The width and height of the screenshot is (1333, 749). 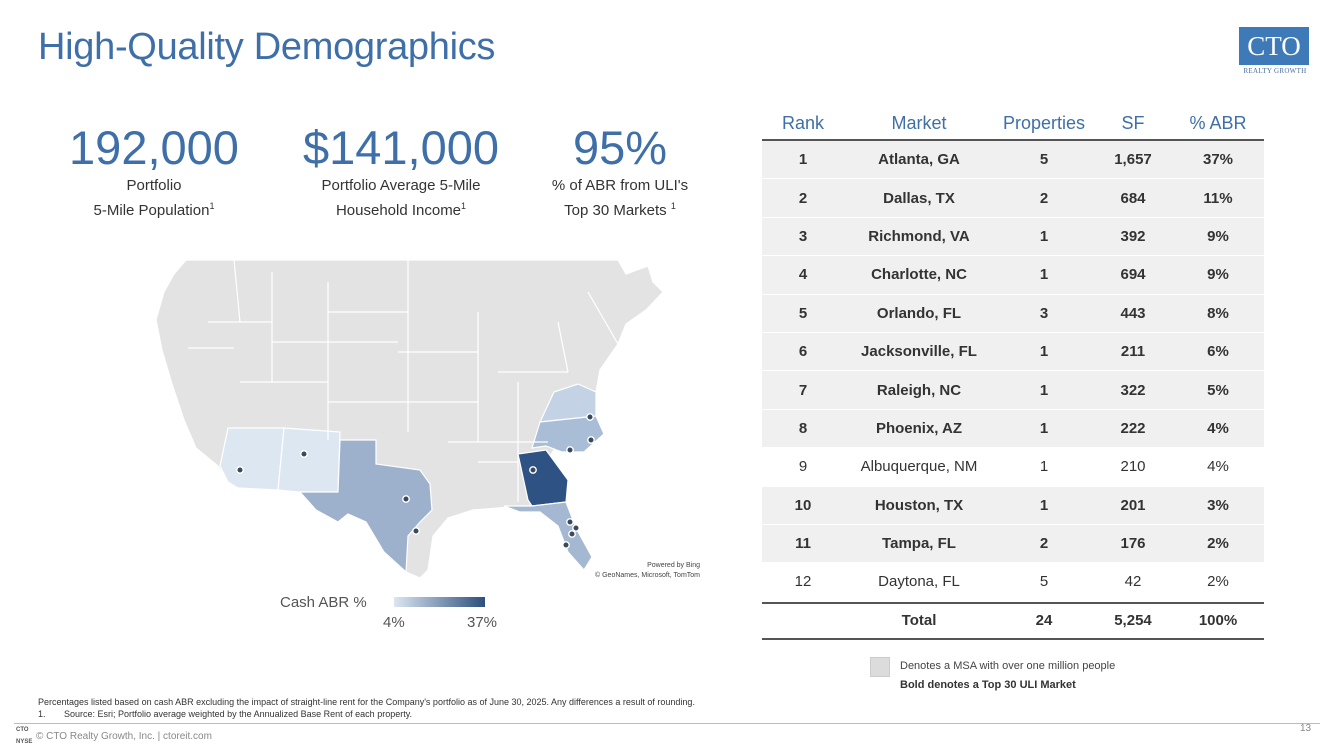 I want to click on page-number: 13, so click(x=1306, y=728).